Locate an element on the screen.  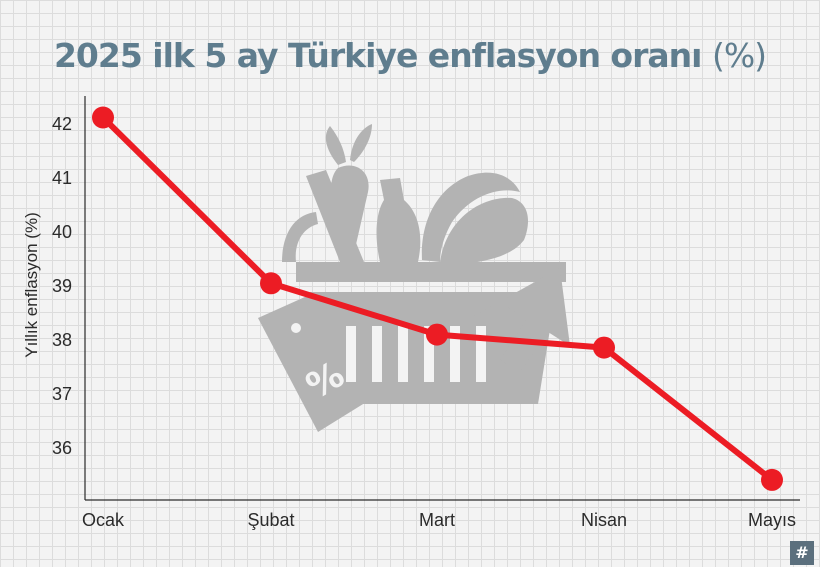
y-tick-labels: 36 37 38 39 40 41 42 is located at coordinates (62, 286).